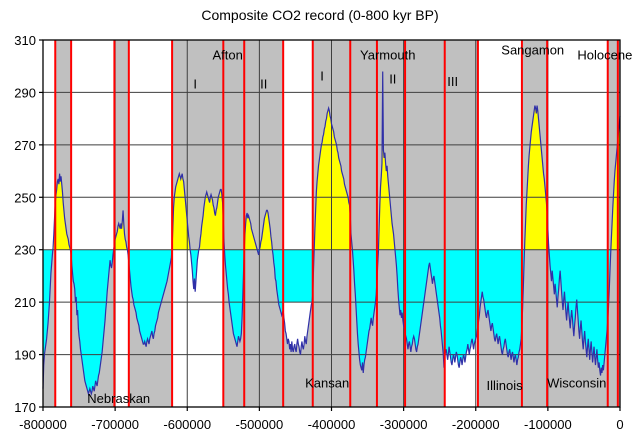 This screenshot has width=640, height=447. What do you see at coordinates (320, 15) in the screenshot?
I see `chart-title: Composite CO2 record (0-800 kyr BP)` at bounding box center [320, 15].